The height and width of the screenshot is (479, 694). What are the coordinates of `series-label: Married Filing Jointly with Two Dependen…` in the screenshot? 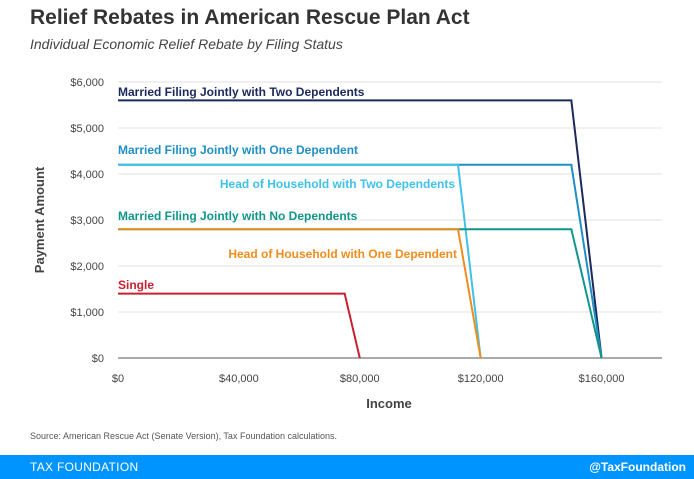 It's located at (241, 92).